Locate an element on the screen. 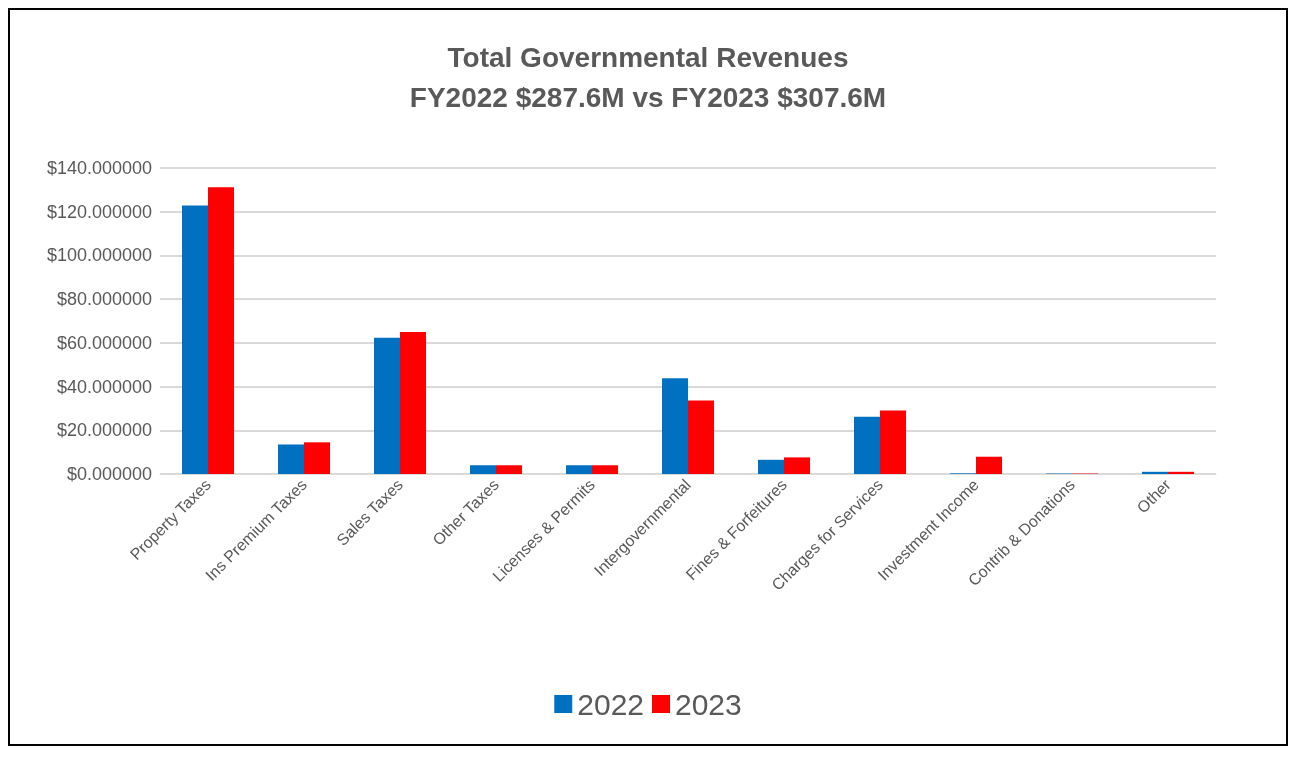 Image resolution: width=1299 pixels, height=757 pixels. y-tick-label: $100.000000 is located at coordinates (99, 255).